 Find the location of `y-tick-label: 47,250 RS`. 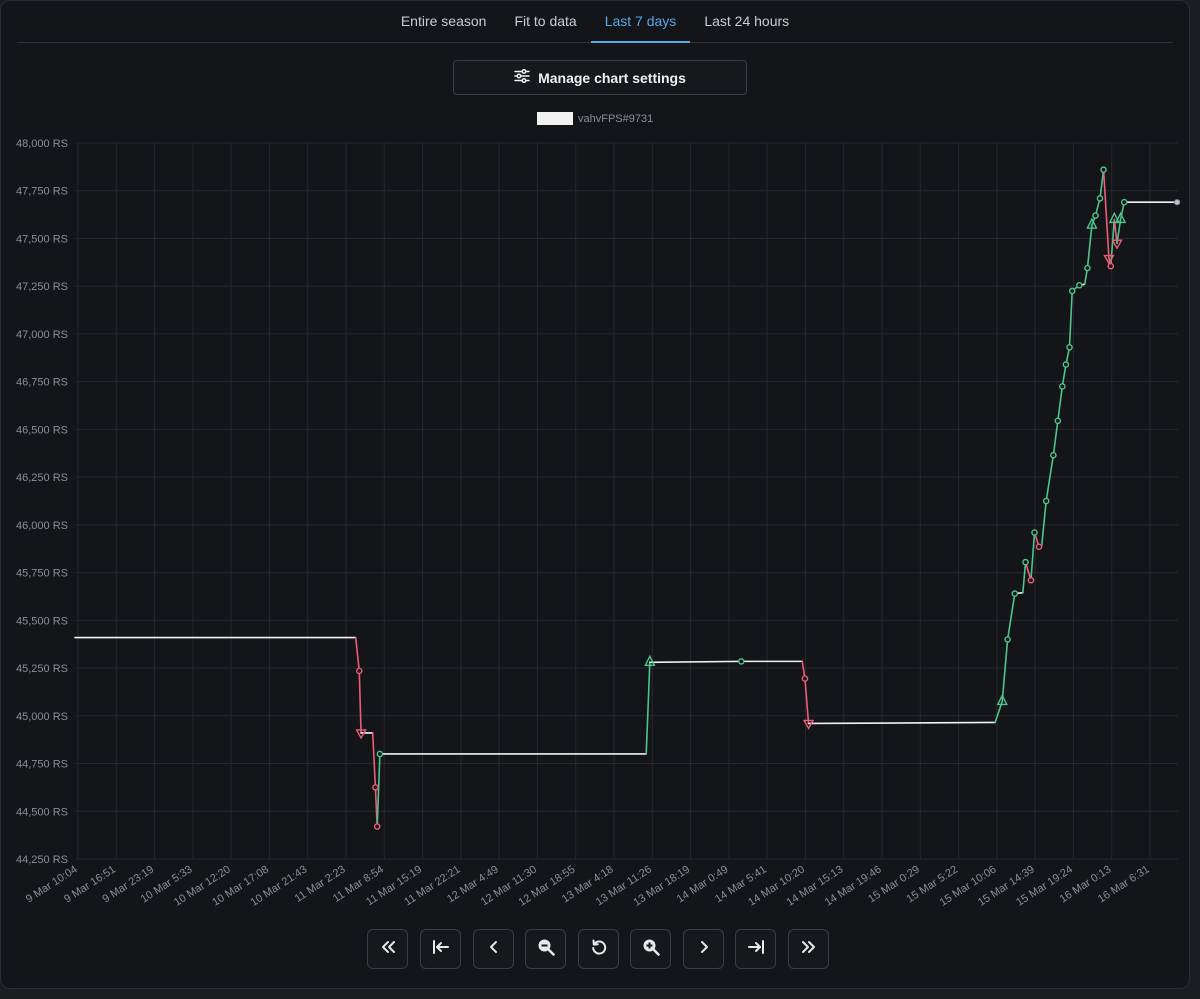

y-tick-label: 47,250 RS is located at coordinates (42, 287).